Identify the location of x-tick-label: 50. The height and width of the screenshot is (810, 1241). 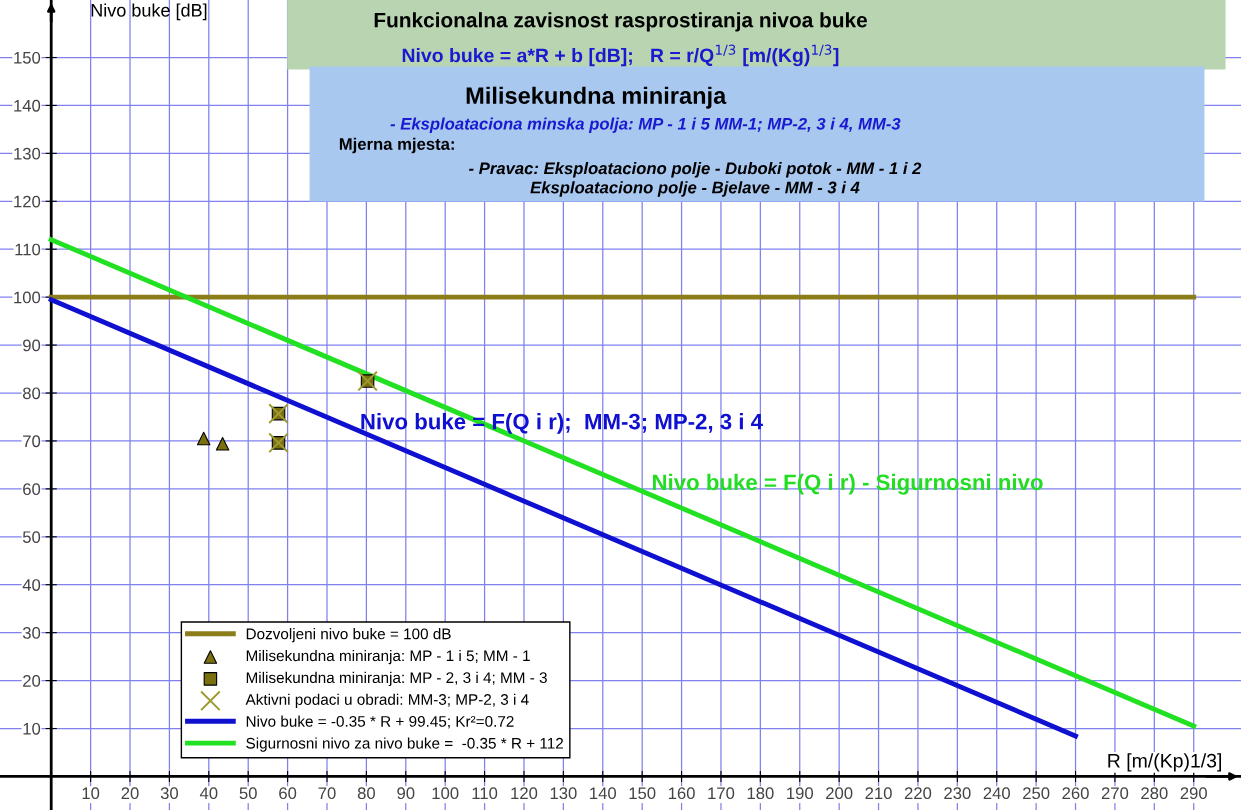
(248, 793).